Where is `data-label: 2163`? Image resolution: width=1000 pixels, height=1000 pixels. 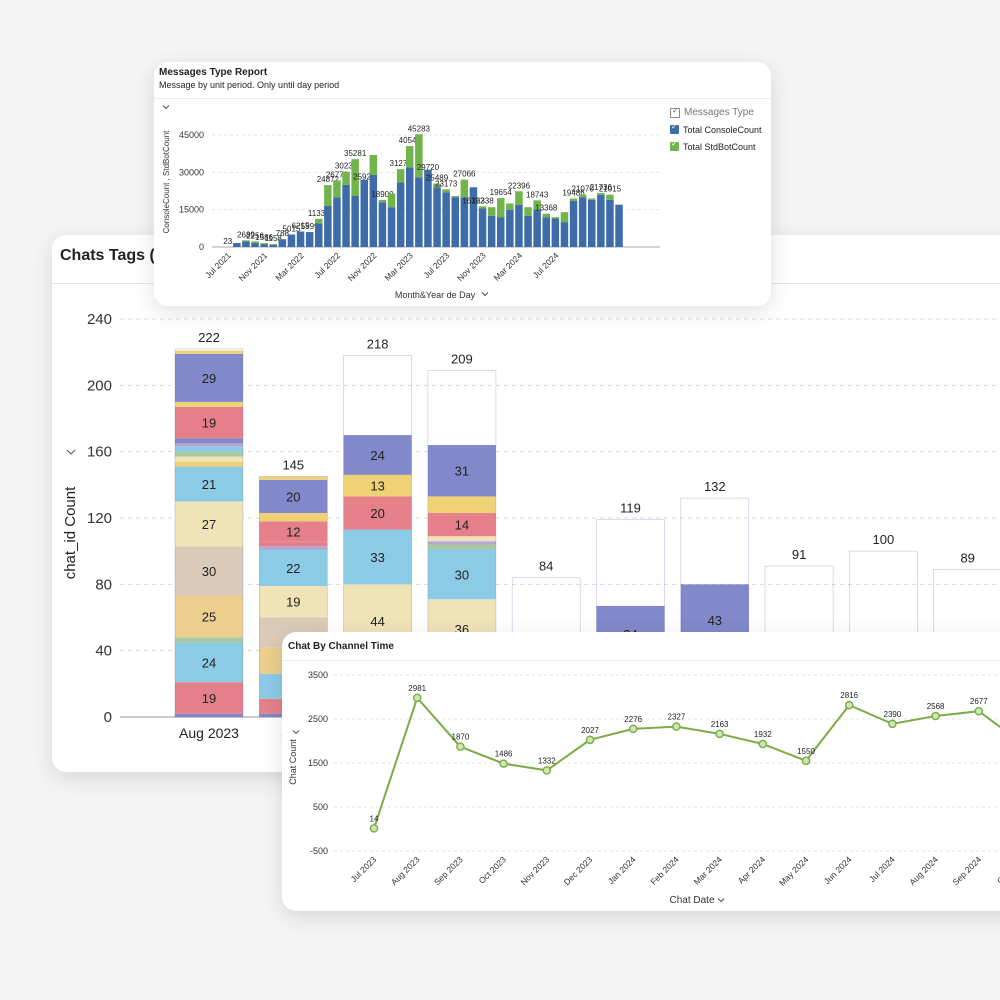
data-label: 2163 is located at coordinates (720, 724).